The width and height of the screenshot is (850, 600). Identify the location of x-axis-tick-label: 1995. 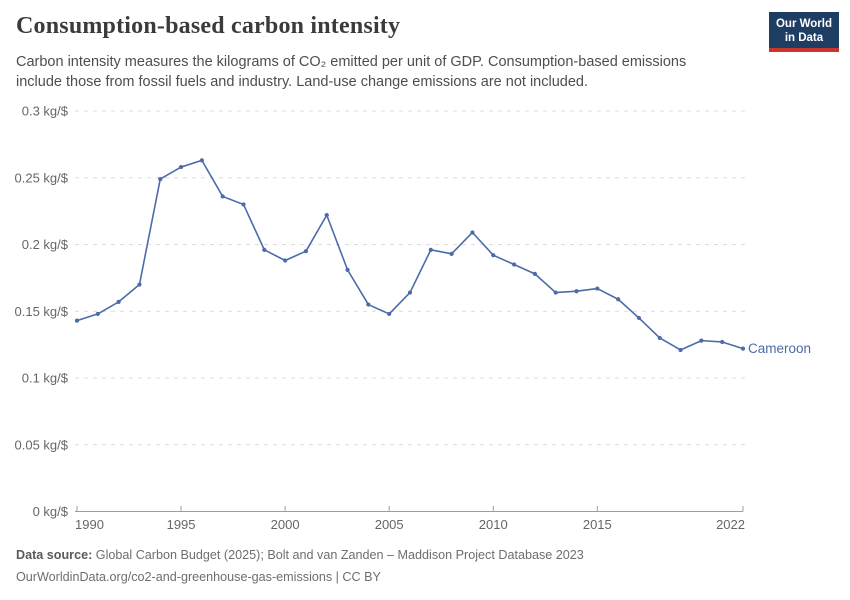
(181, 524).